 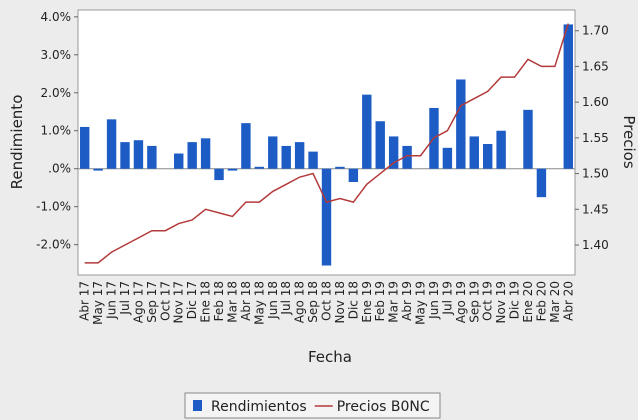 I want to click on x-tick-label: Jun 18, so click(x=273, y=300).